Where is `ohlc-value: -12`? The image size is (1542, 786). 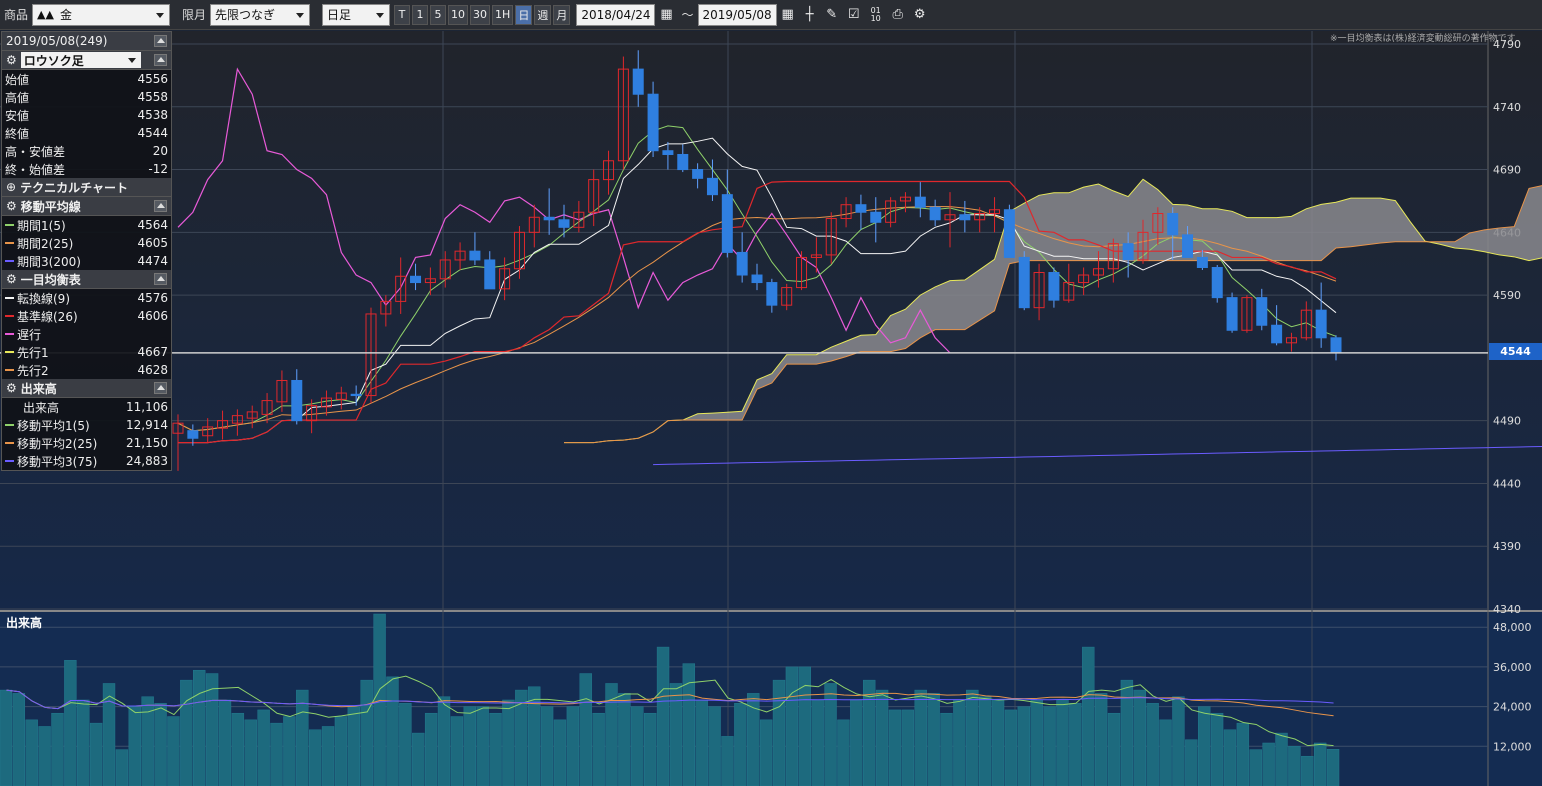 ohlc-value: -12 is located at coordinates (158, 169).